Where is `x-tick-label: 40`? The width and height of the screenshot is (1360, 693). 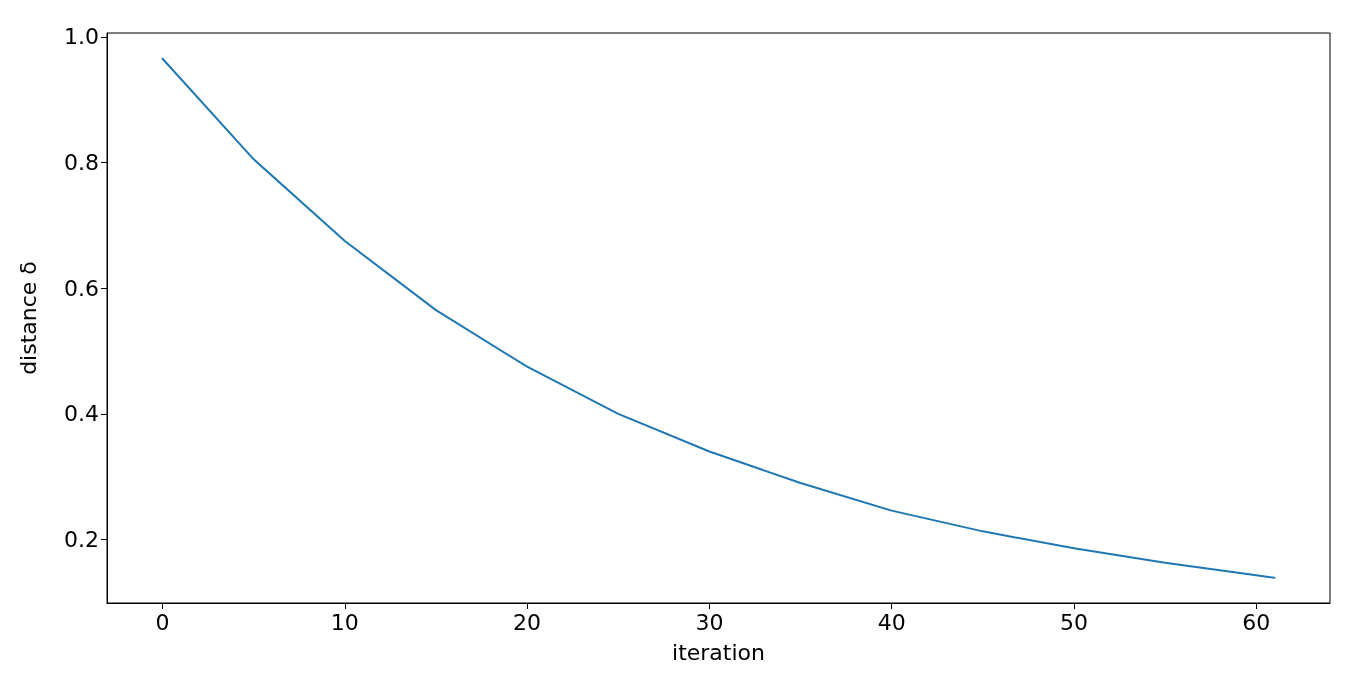 x-tick-label: 40 is located at coordinates (891, 622).